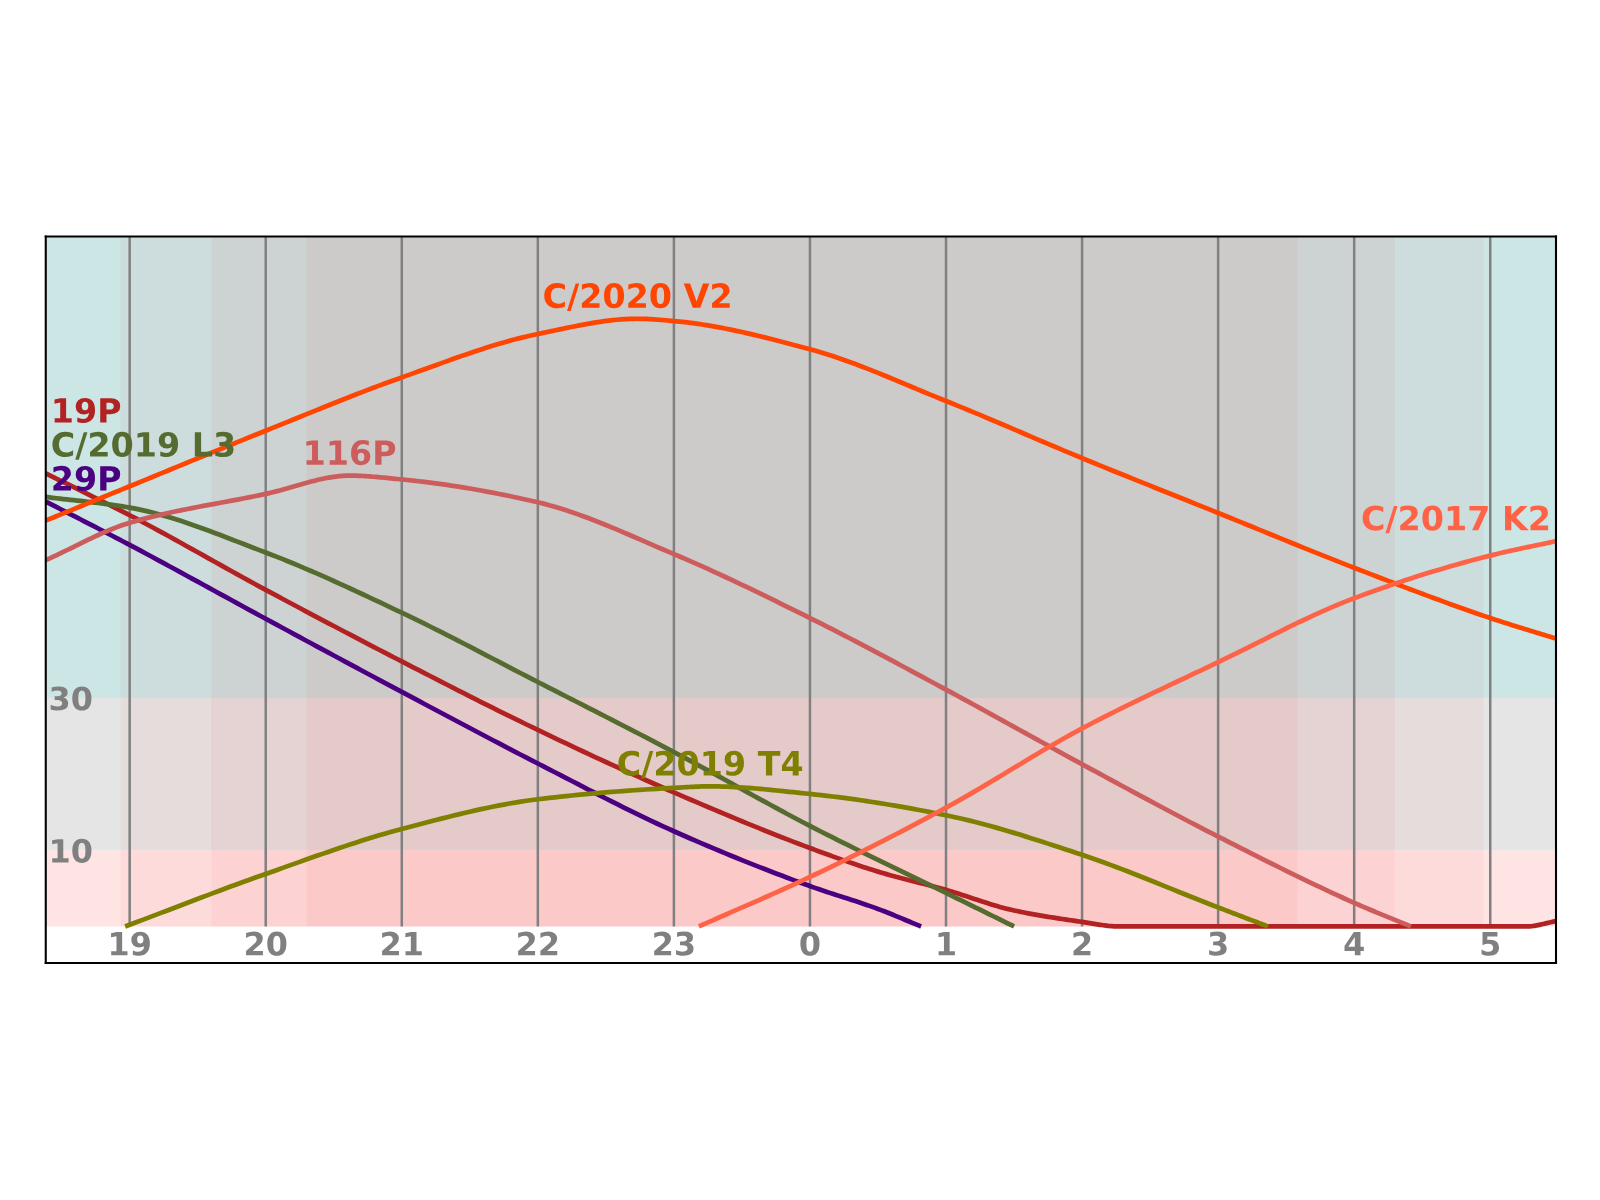 This screenshot has width=1600, height=1200. Describe the element at coordinates (1218, 943) in the screenshot. I see `x-tick-label: 3` at that location.